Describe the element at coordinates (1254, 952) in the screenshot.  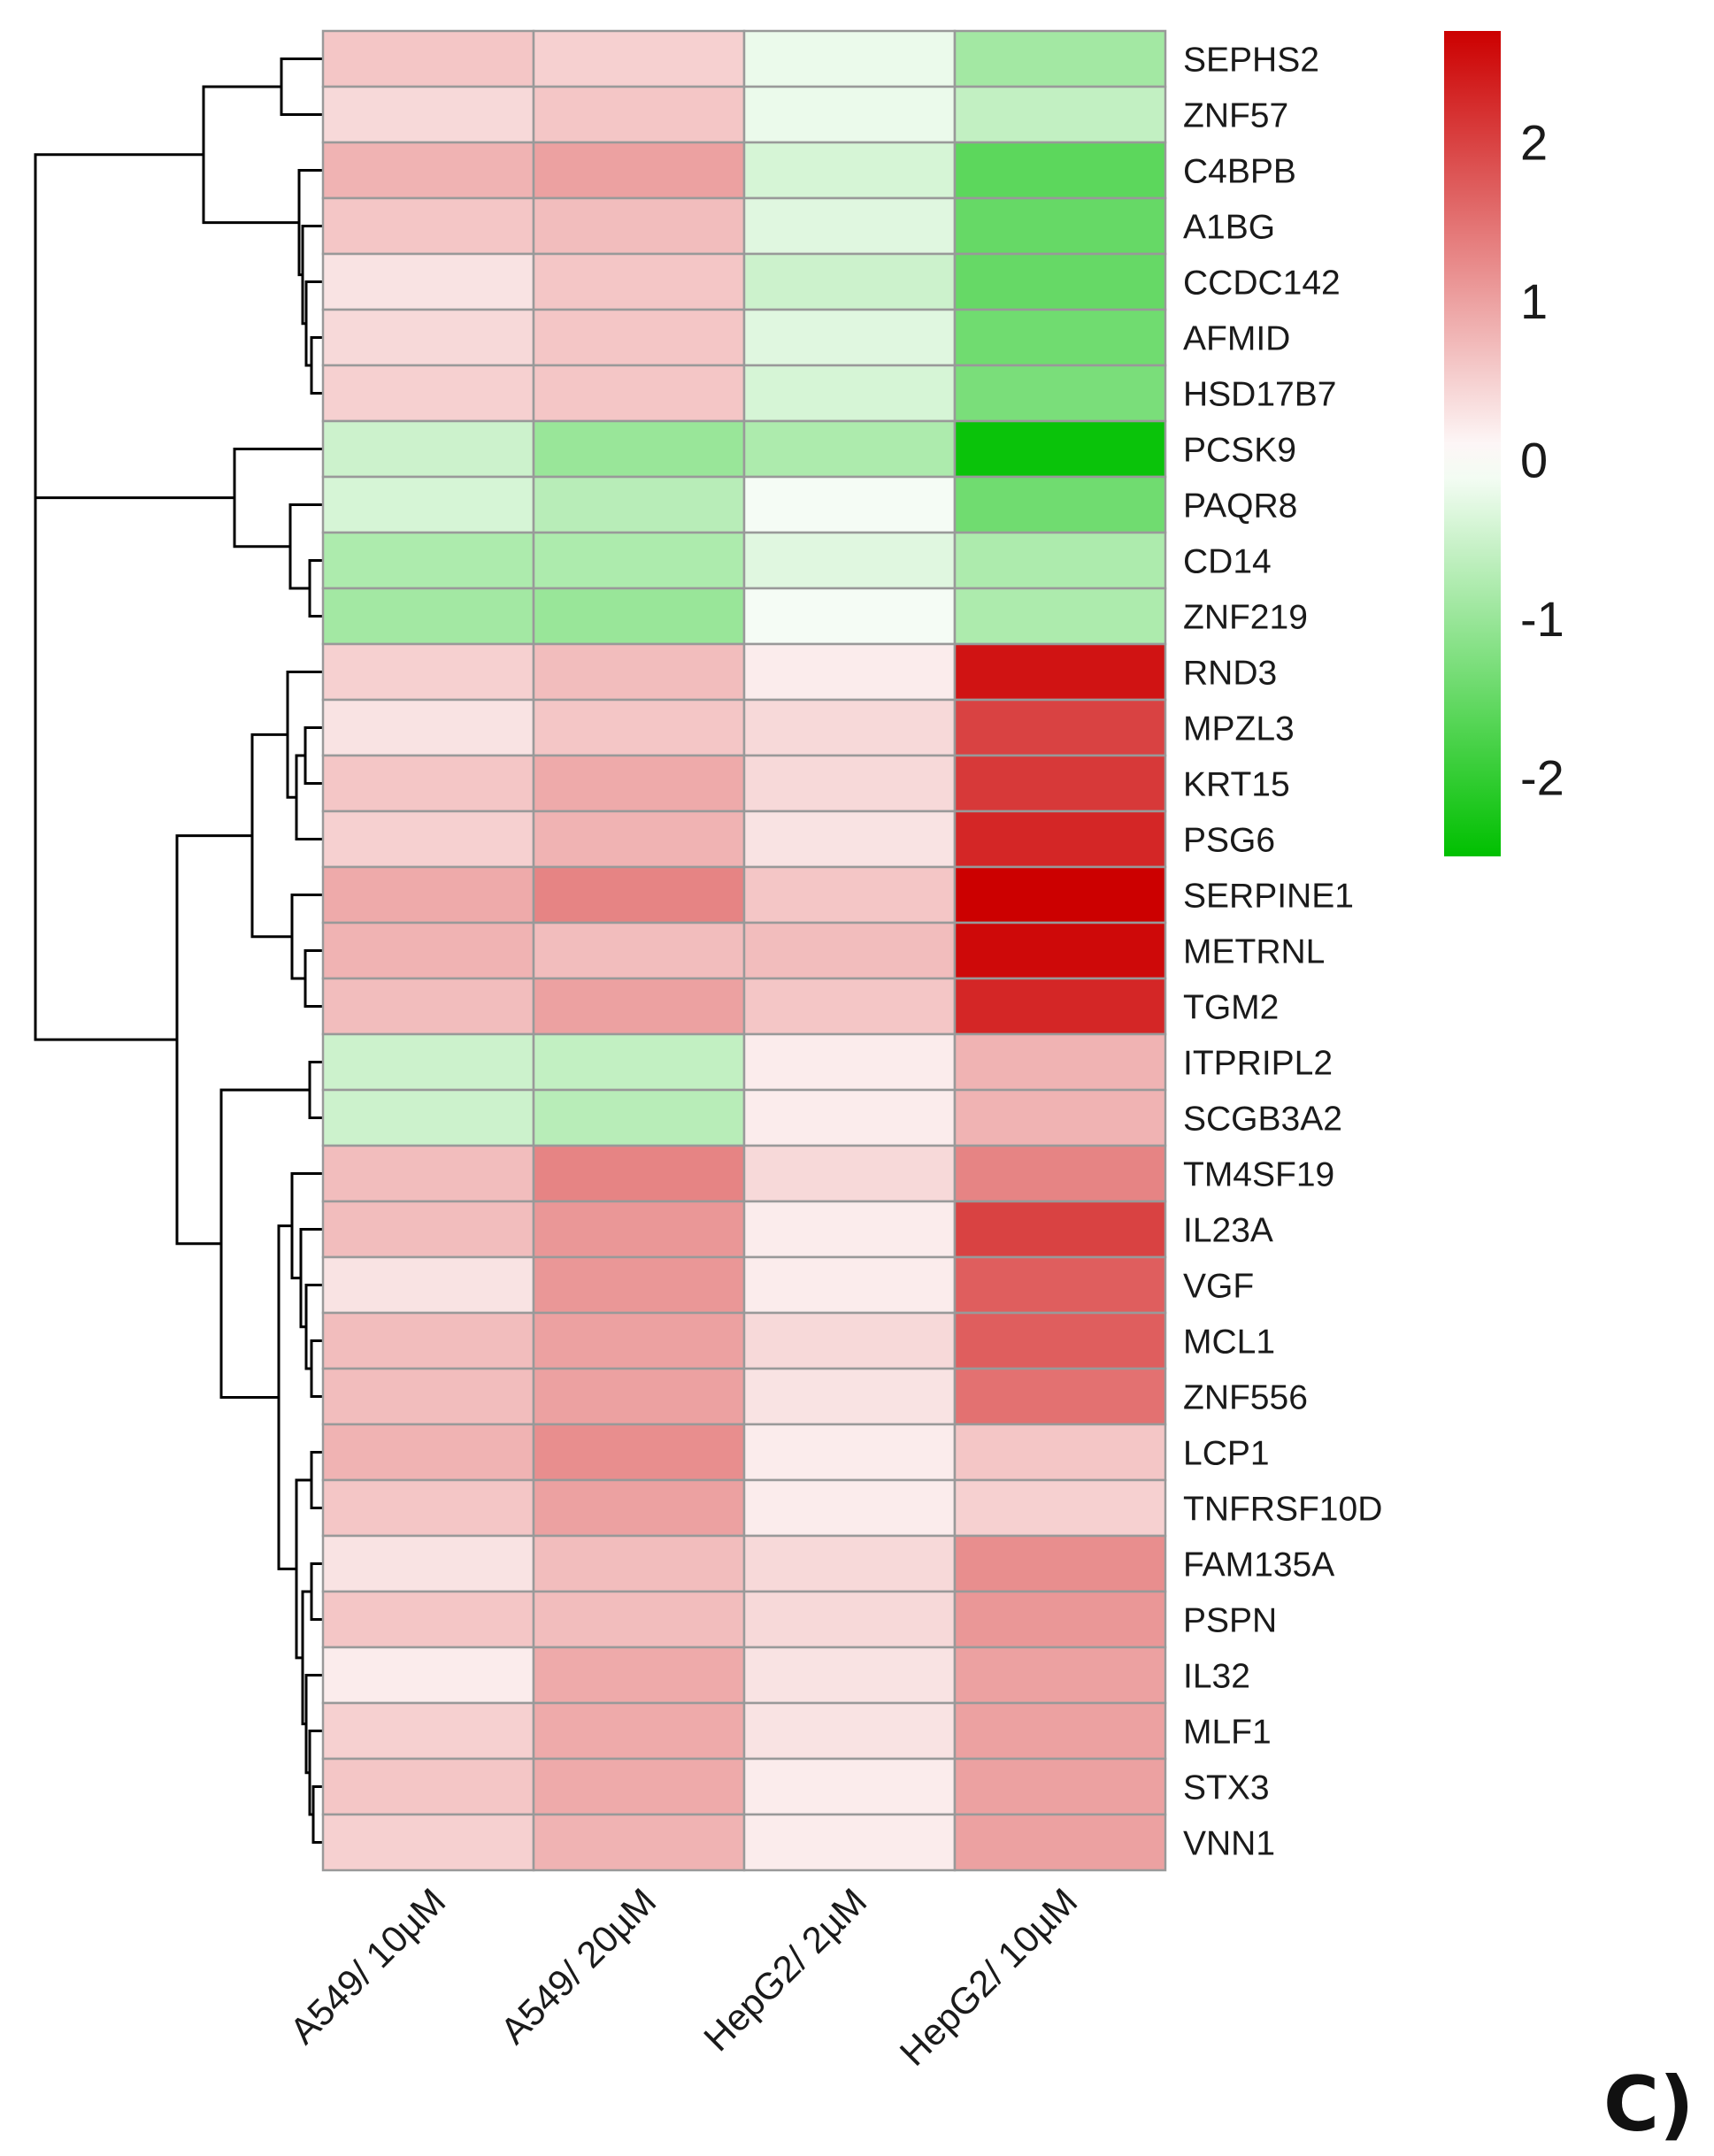
I see `row-label: METRNL` at that location.